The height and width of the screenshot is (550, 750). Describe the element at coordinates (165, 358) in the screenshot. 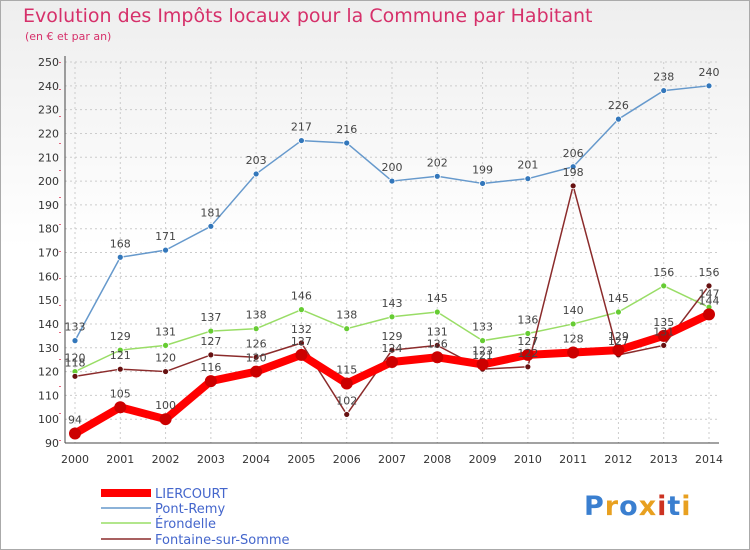

I see `data-label-fontaine-sur-somme: 120` at that location.